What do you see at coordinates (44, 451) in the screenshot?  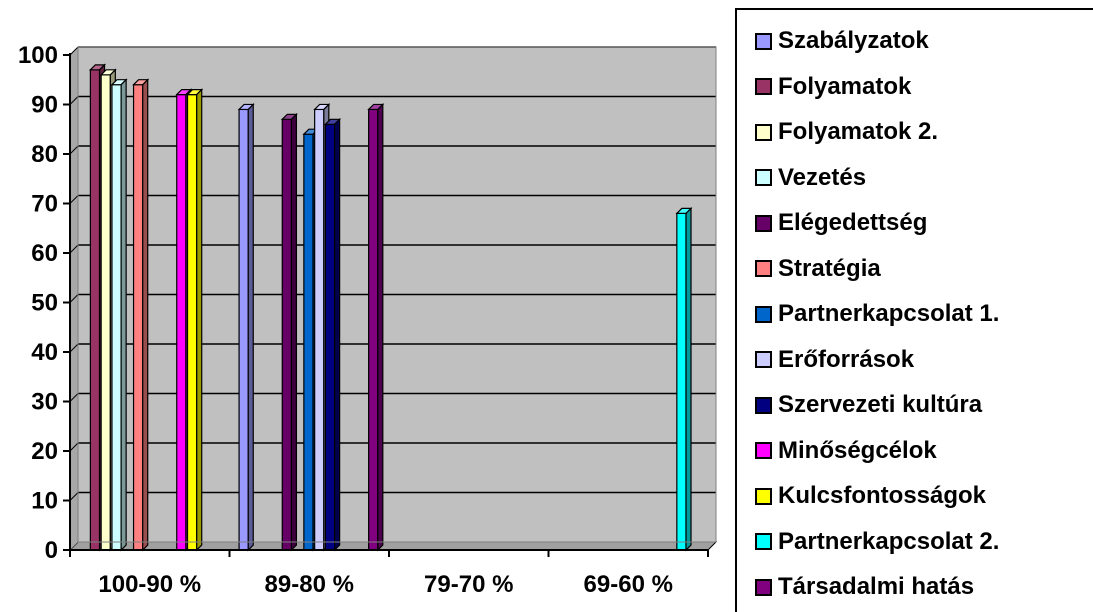 I see `y-tick-label: 20` at bounding box center [44, 451].